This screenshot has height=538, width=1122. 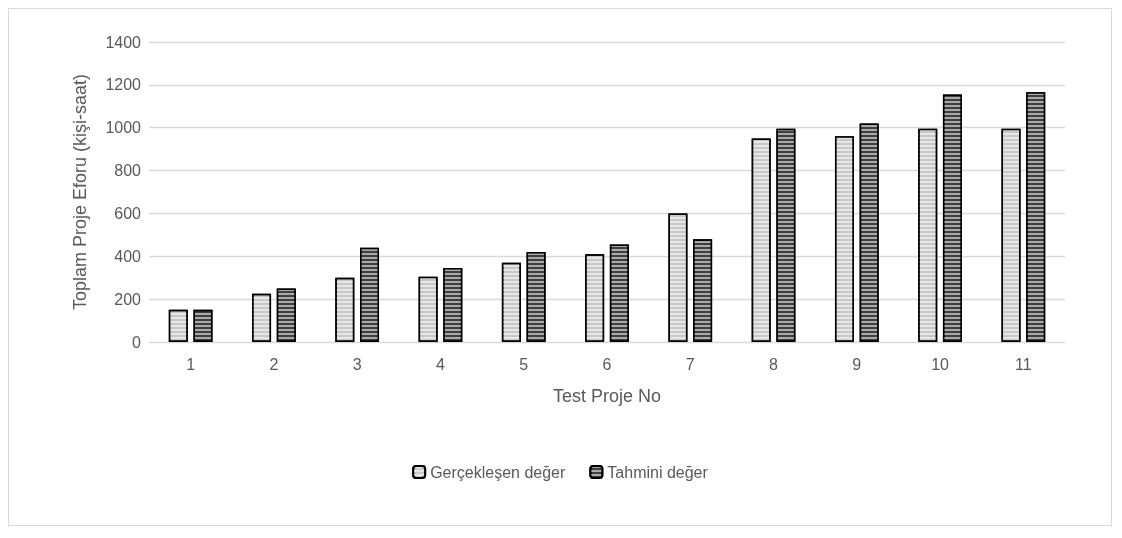 I want to click on x-tick-label: 1, so click(x=191, y=364).